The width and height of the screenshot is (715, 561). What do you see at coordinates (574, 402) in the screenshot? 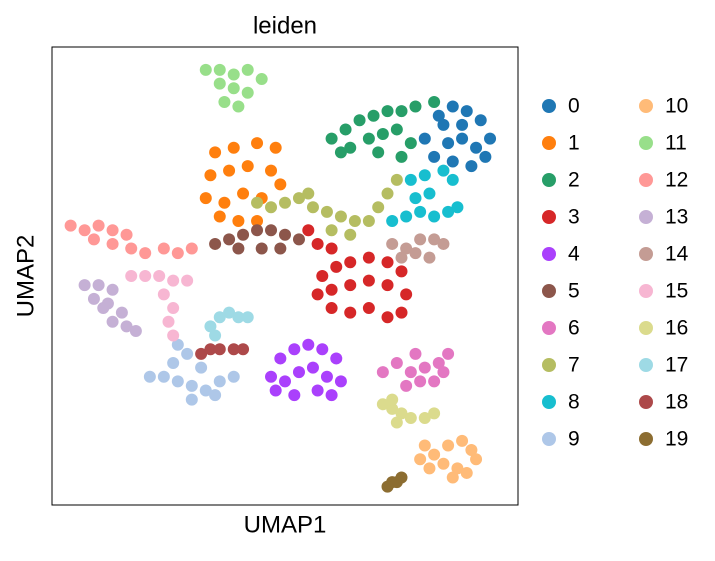
I see `legend-label: 8` at bounding box center [574, 402].